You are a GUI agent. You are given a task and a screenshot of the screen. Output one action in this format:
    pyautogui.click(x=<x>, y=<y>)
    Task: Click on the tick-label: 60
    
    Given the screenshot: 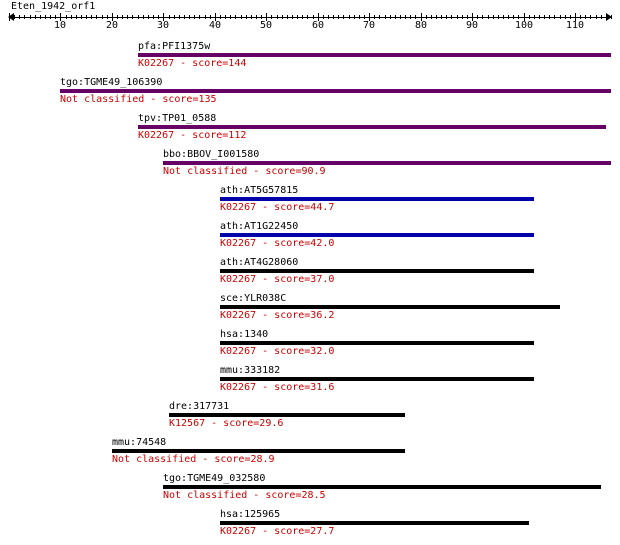 What is the action you would take?
    pyautogui.click(x=318, y=25)
    